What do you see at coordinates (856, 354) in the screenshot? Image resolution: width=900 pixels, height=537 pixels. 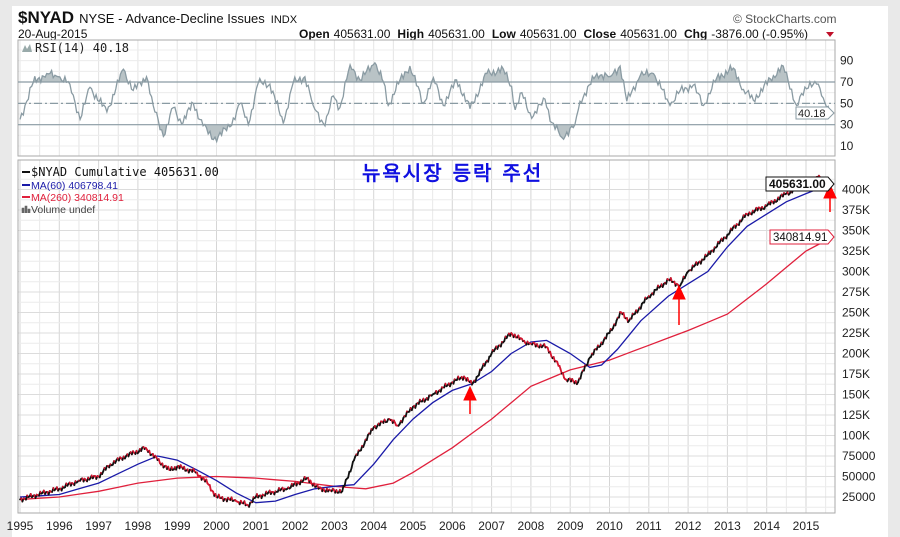 I see `y-tick-label: 200K` at bounding box center [856, 354].